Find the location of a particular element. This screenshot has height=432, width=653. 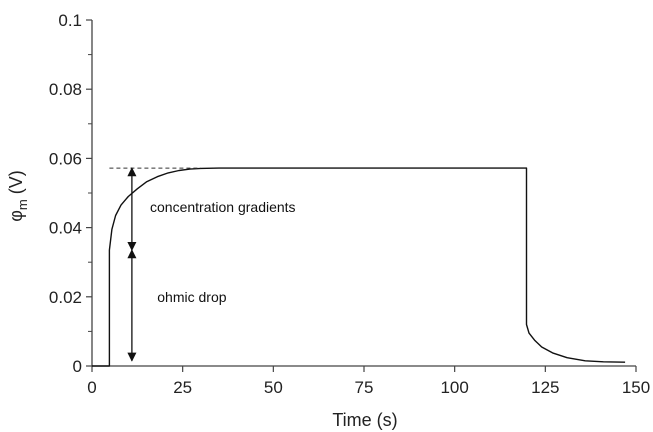

x-tick-label: 100 is located at coordinates (454, 387).